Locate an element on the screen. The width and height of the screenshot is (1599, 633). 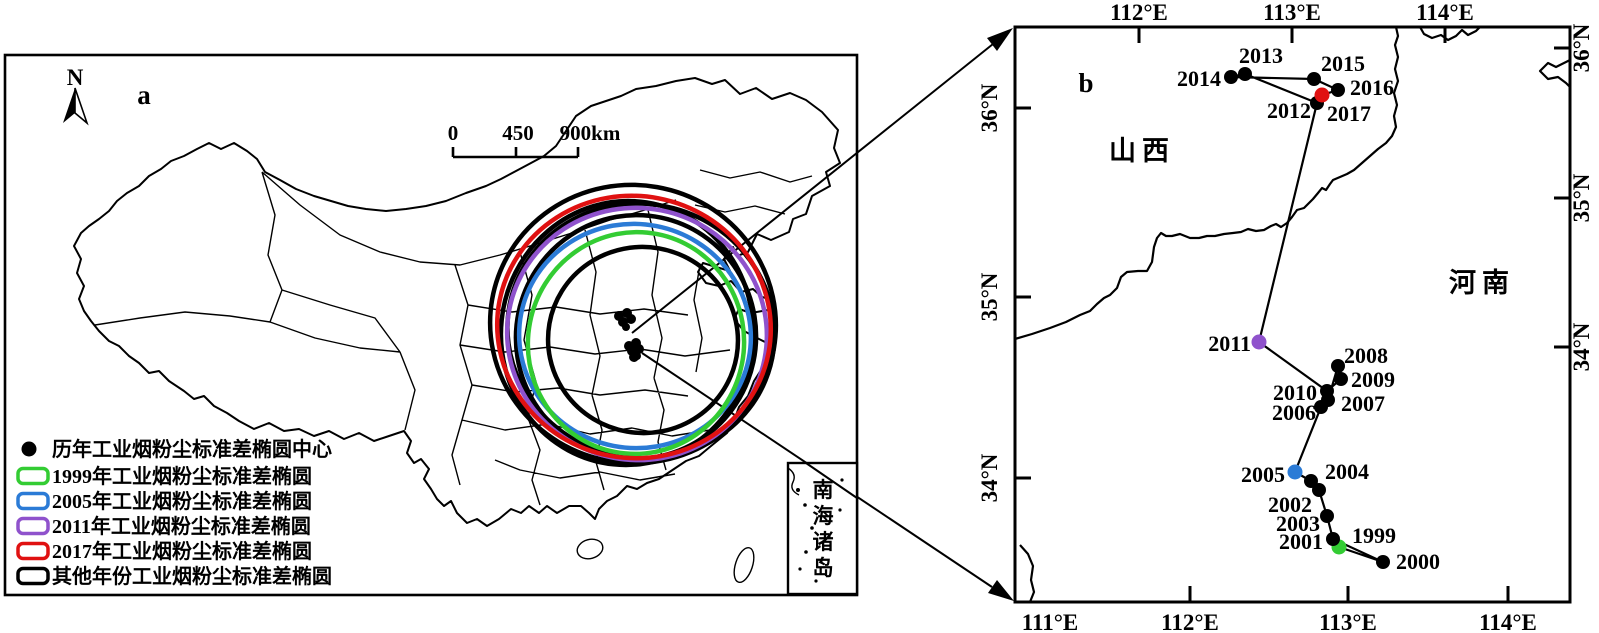
legend-item-label: 2005年工业烟粉尘标准差椭圆 is located at coordinates (182, 501).